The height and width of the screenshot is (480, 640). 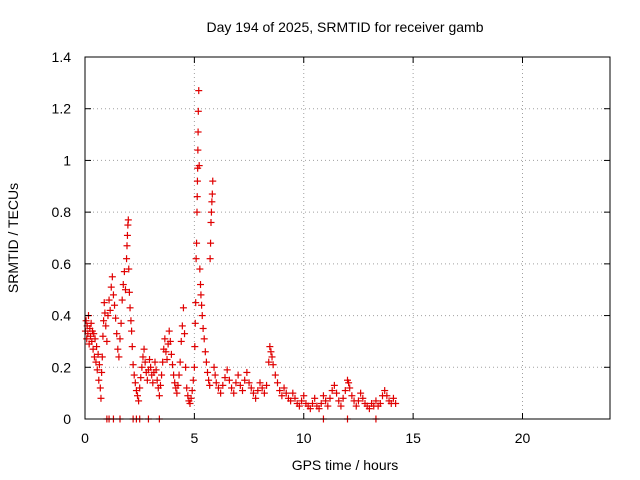 What do you see at coordinates (13, 238) in the screenshot?
I see `y-axis-label: SRMTID / TECUs` at bounding box center [13, 238].